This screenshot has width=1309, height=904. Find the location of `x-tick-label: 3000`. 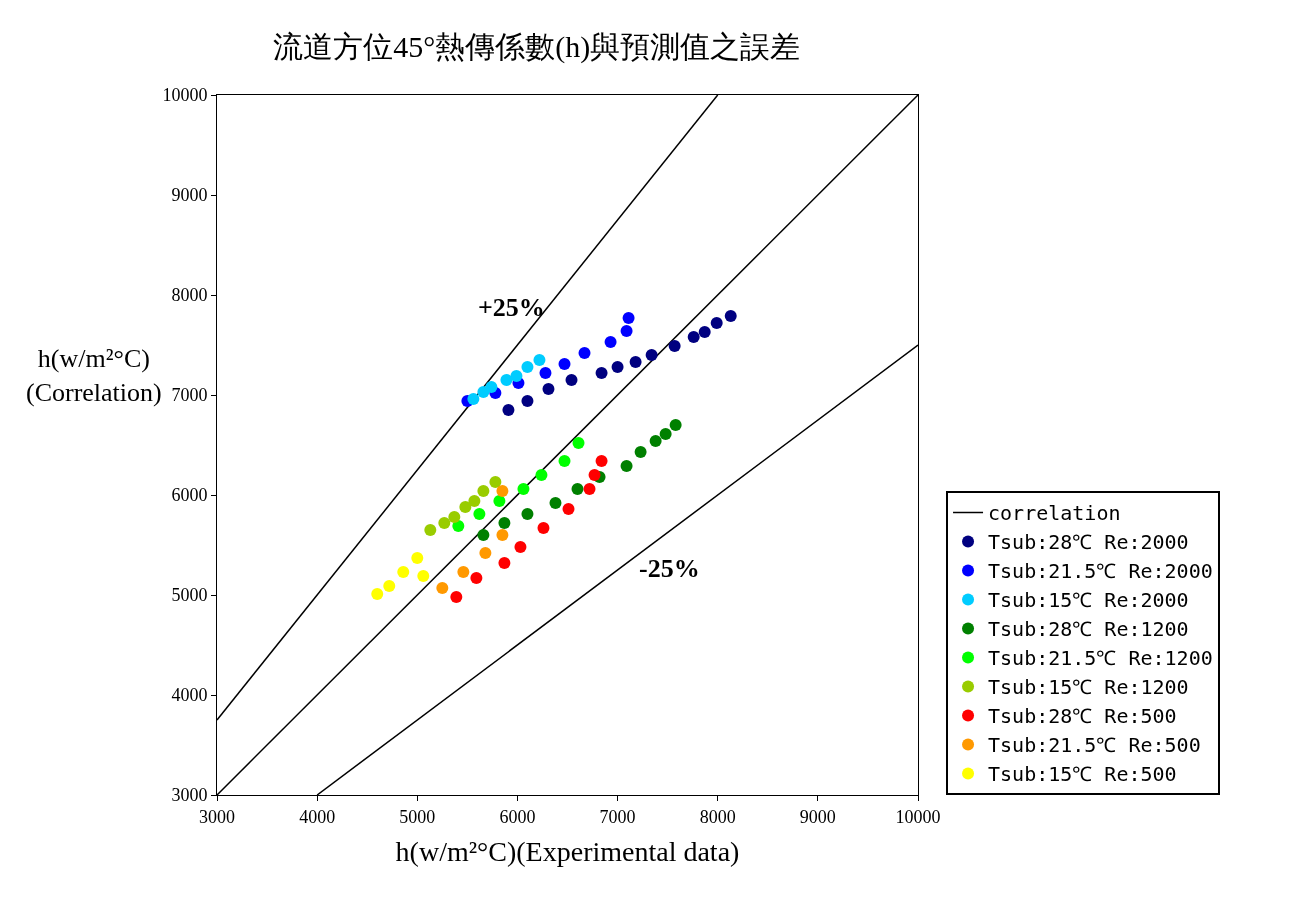

x-tick-label: 3000 is located at coordinates (217, 816).